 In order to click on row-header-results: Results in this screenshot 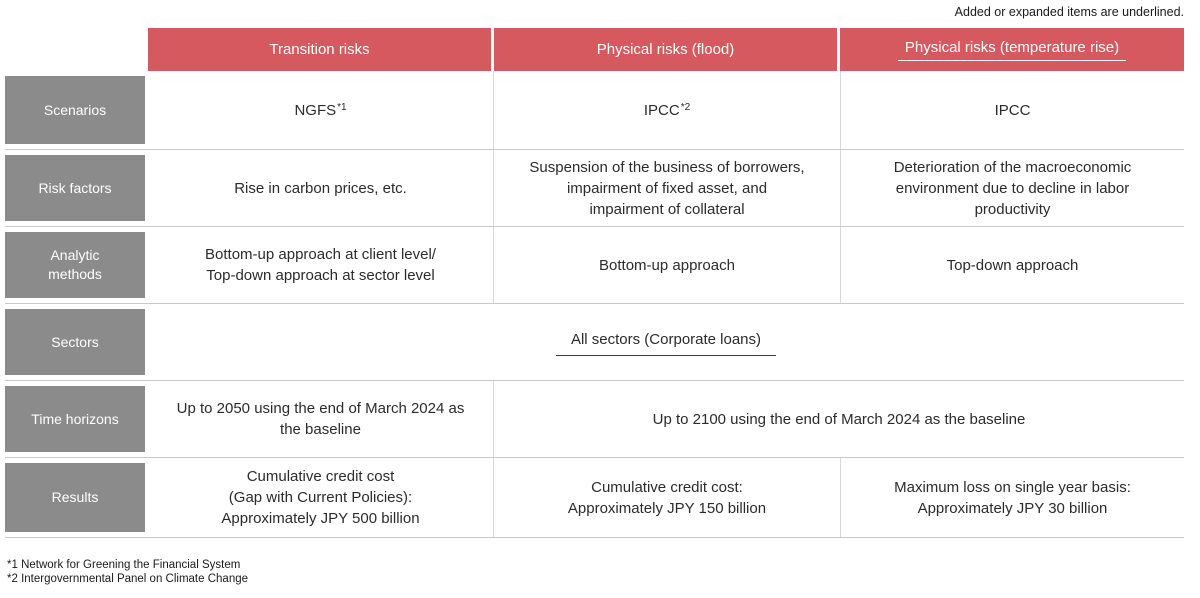, I will do `click(76, 497)`.